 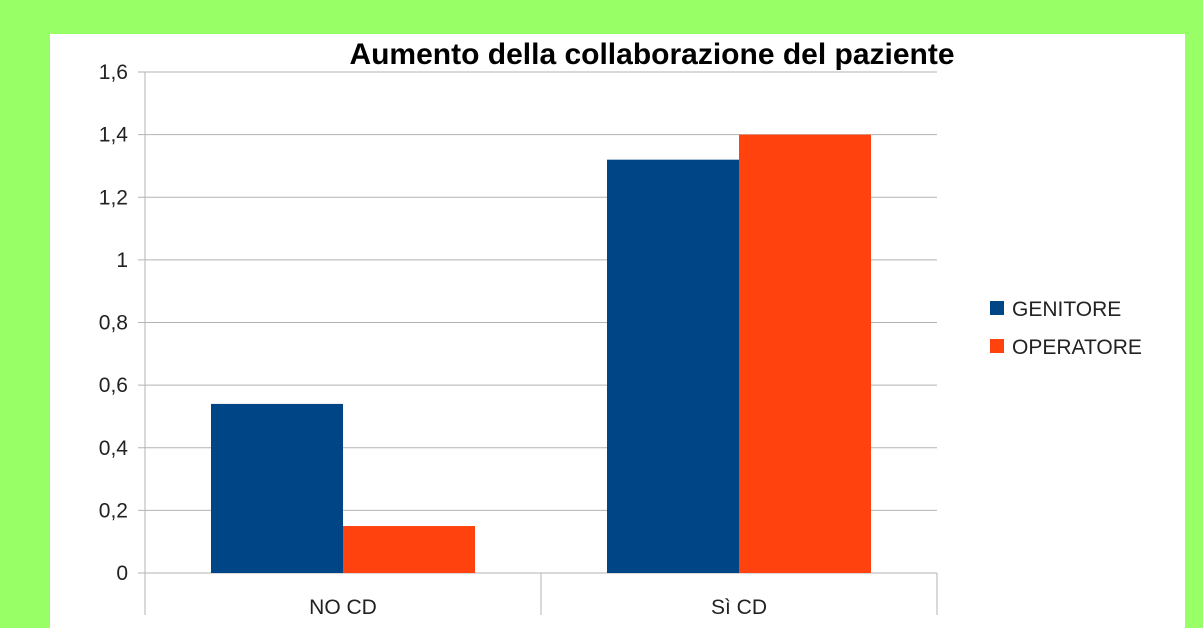 What do you see at coordinates (1066, 309) in the screenshot?
I see `legend-label: GENITORE` at bounding box center [1066, 309].